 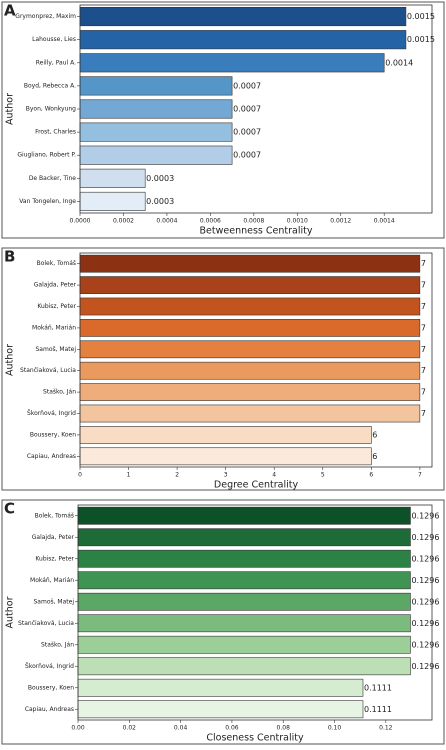 What do you see at coordinates (256, 485) in the screenshot?
I see `x-axis-label: Degree Centrality` at bounding box center [256, 485].